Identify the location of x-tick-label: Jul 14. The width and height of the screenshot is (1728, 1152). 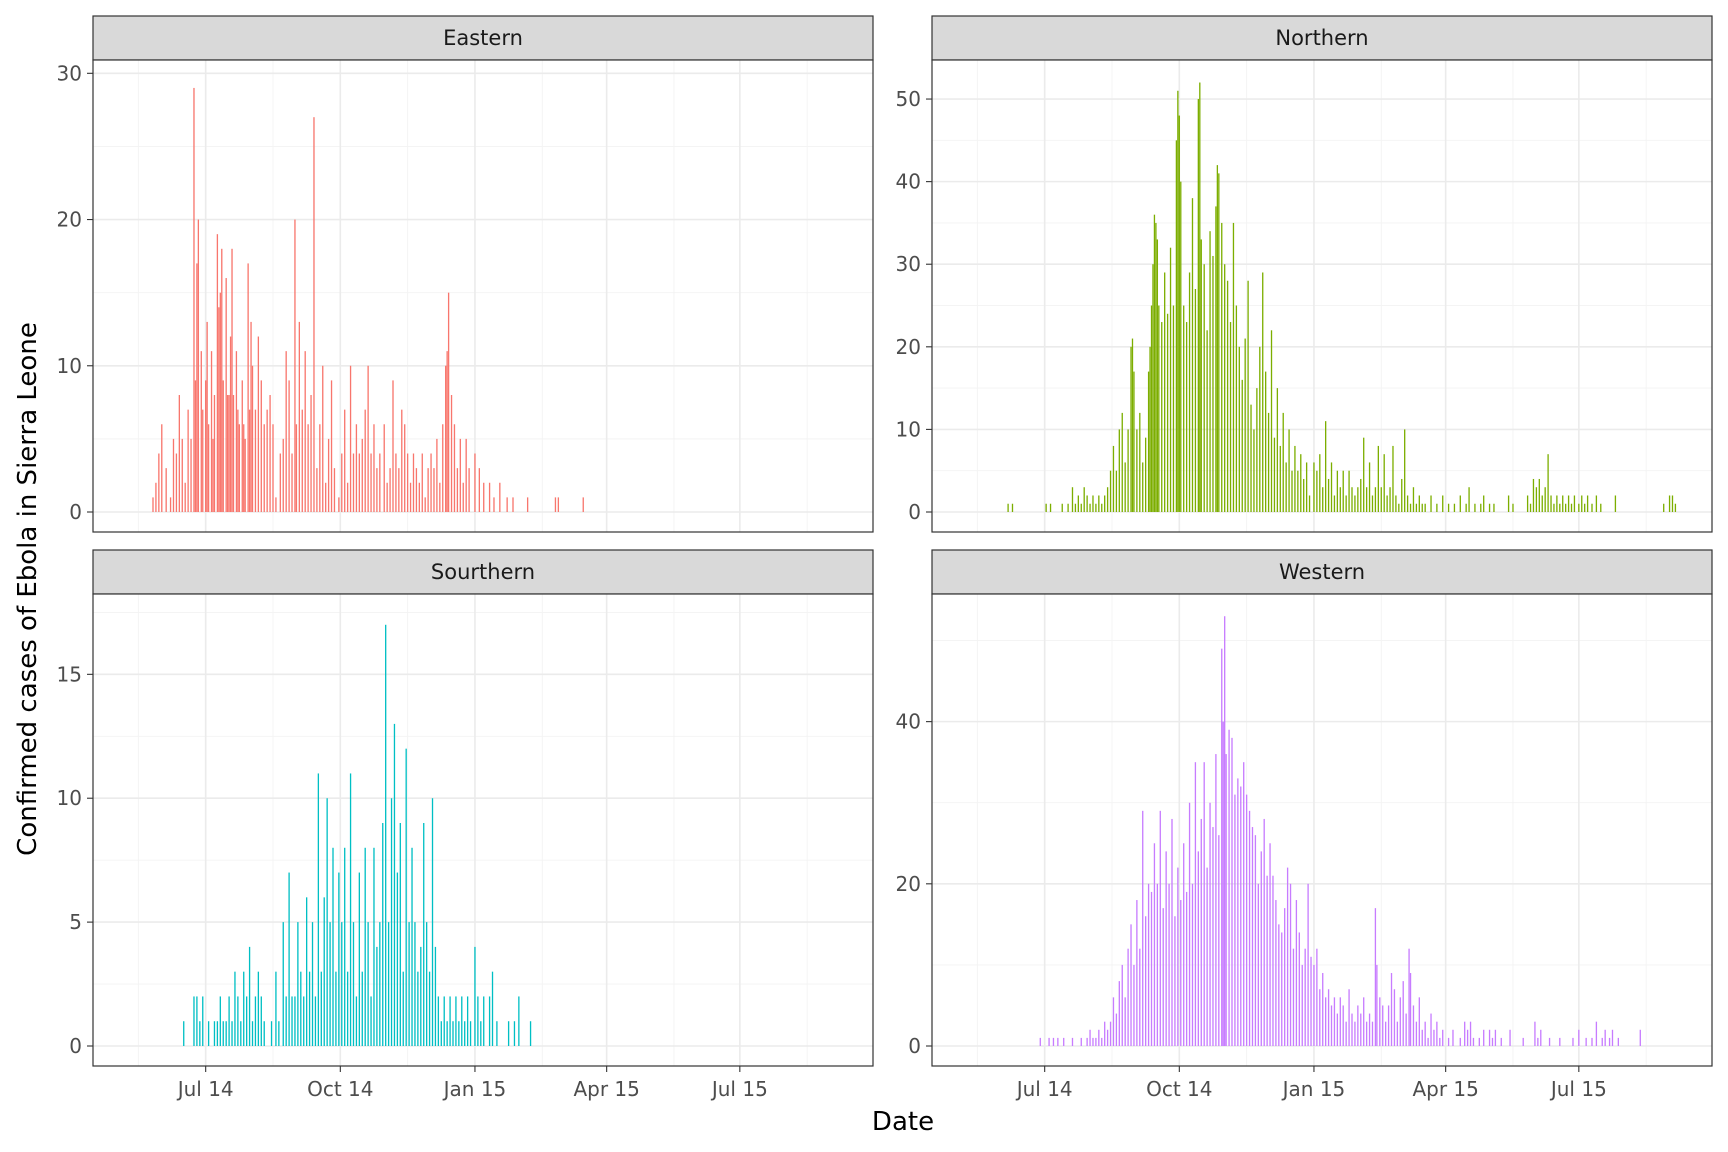
(205, 1089).